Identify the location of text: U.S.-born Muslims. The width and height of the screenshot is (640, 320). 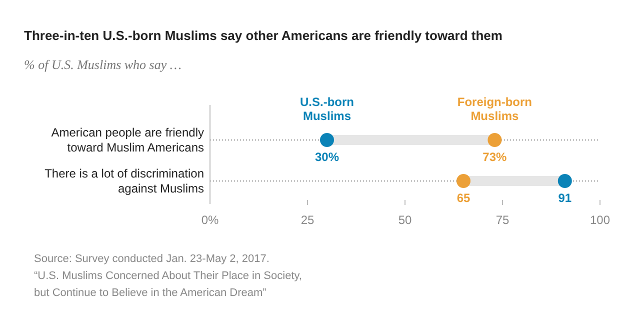
(327, 109).